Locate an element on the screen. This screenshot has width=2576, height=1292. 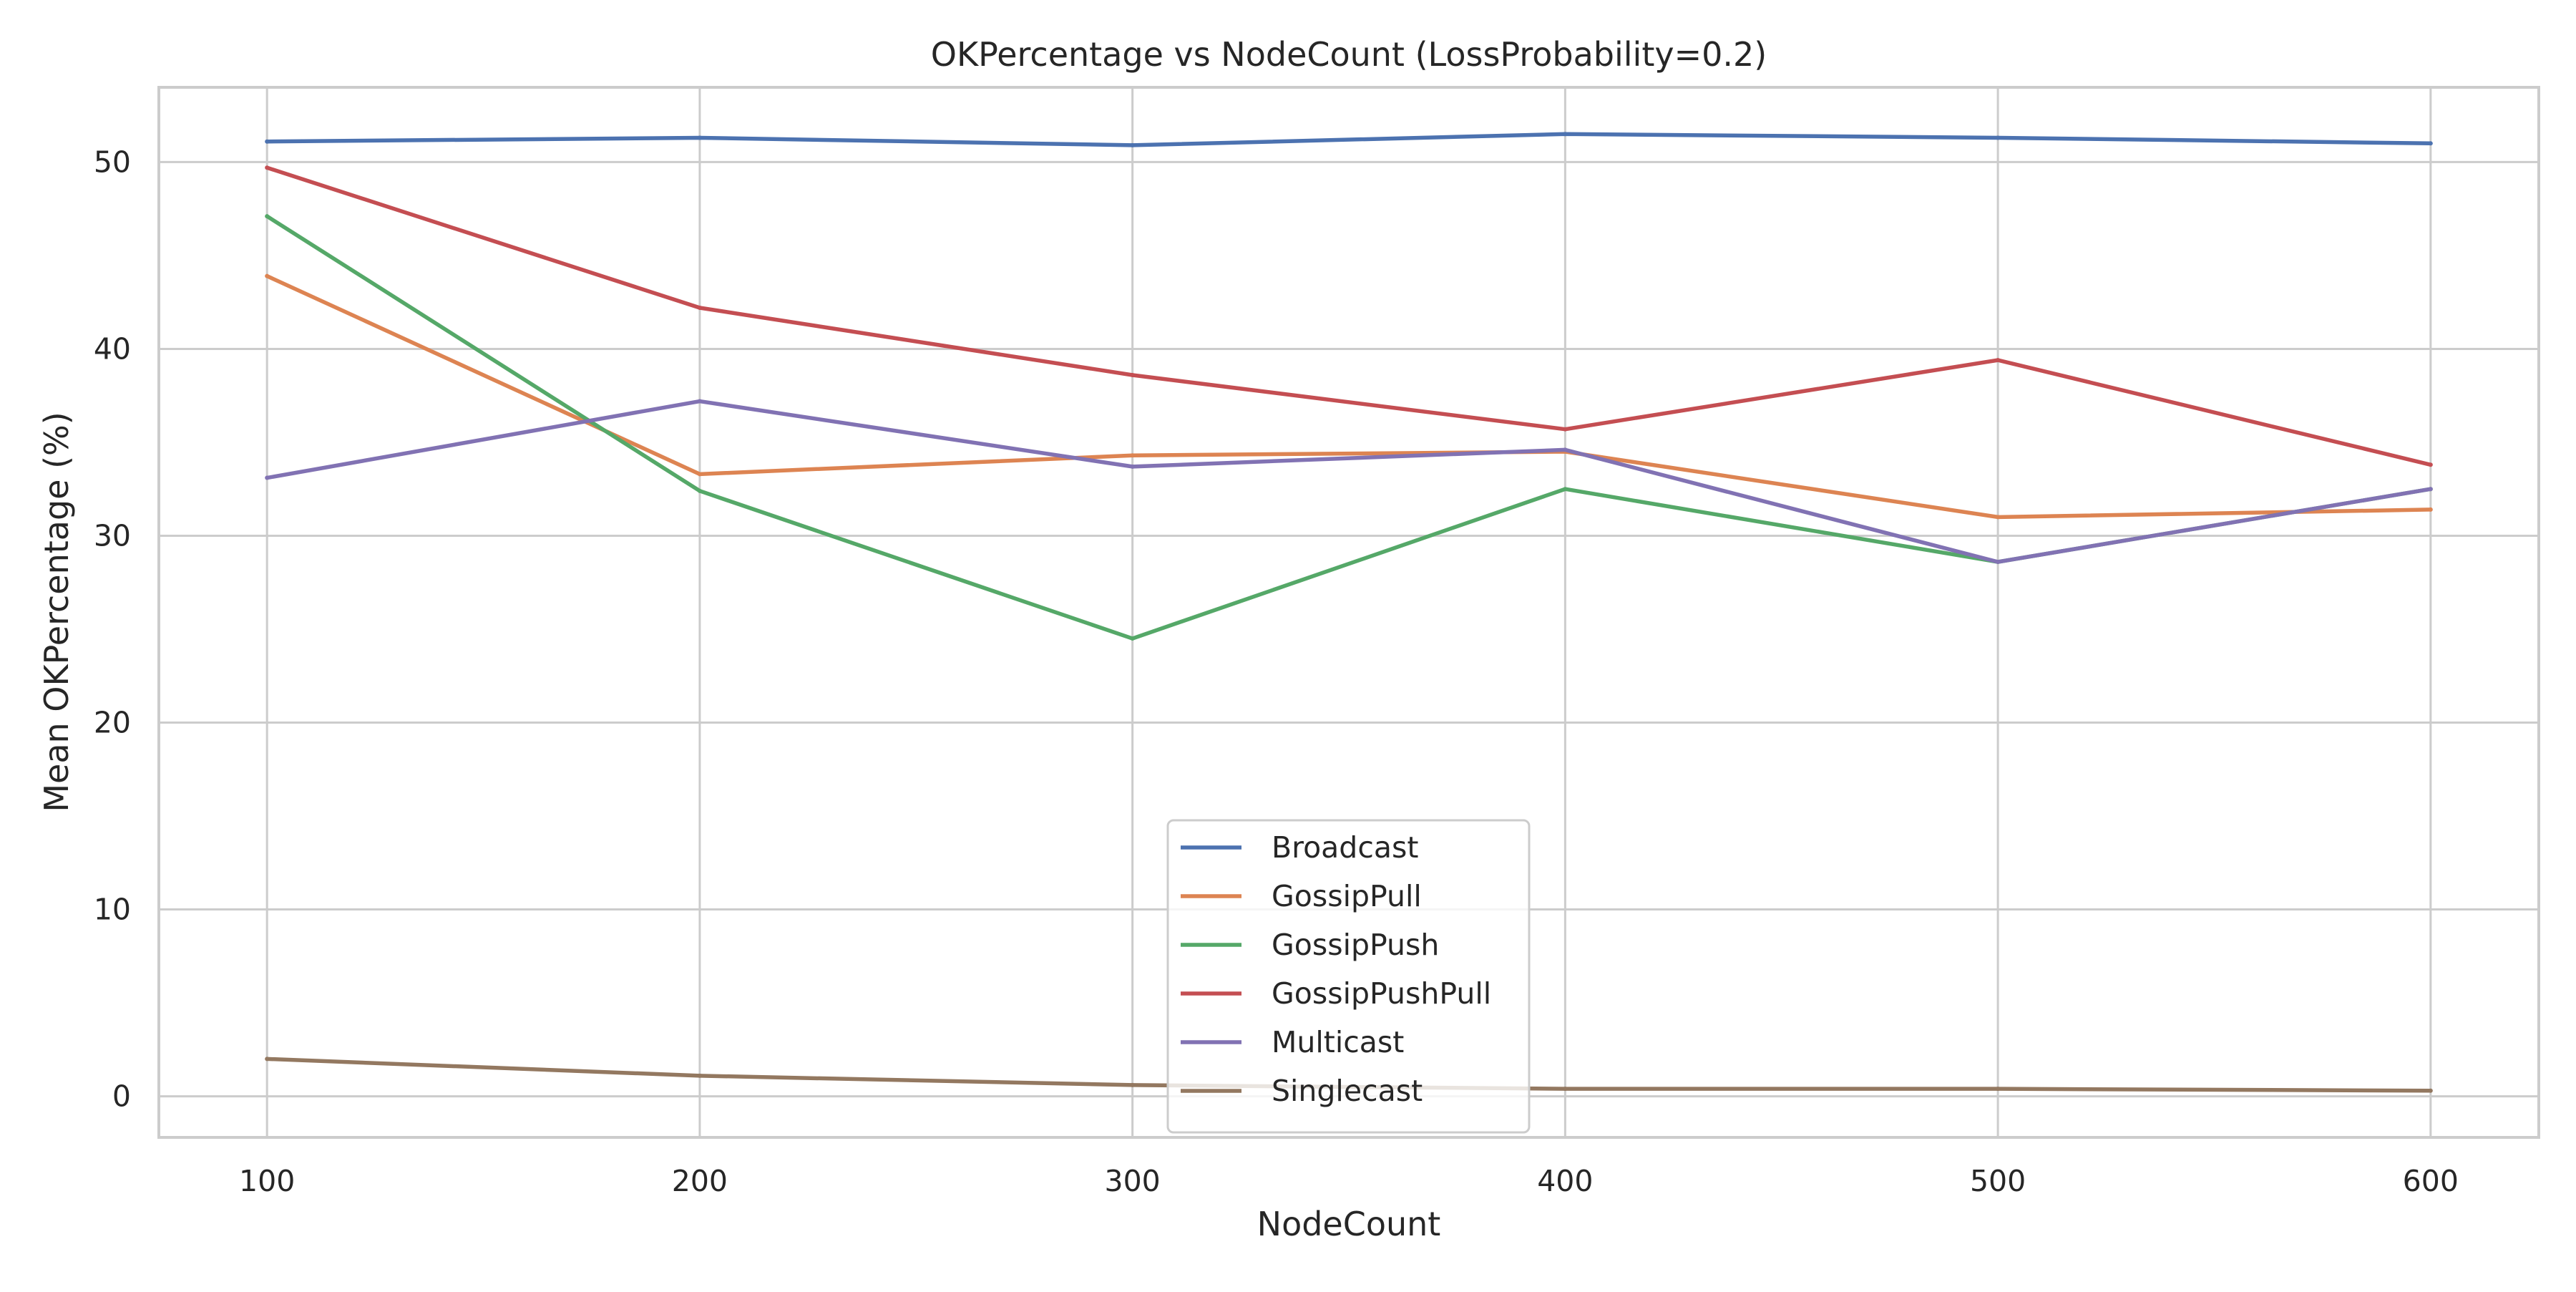
x-tick-label: 100 is located at coordinates (267, 1181).